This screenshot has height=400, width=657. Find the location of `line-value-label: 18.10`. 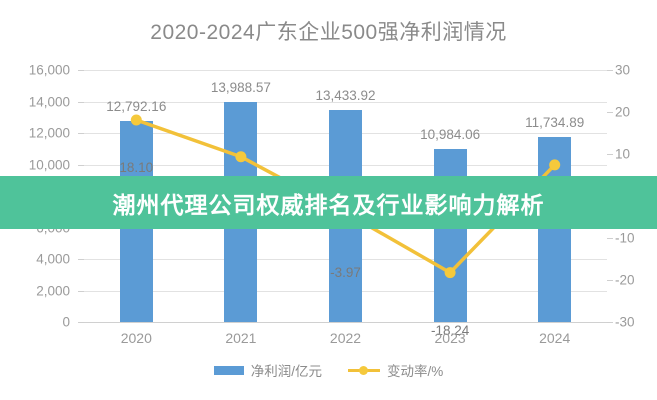

line-value-label: 18.10 is located at coordinates (136, 167).